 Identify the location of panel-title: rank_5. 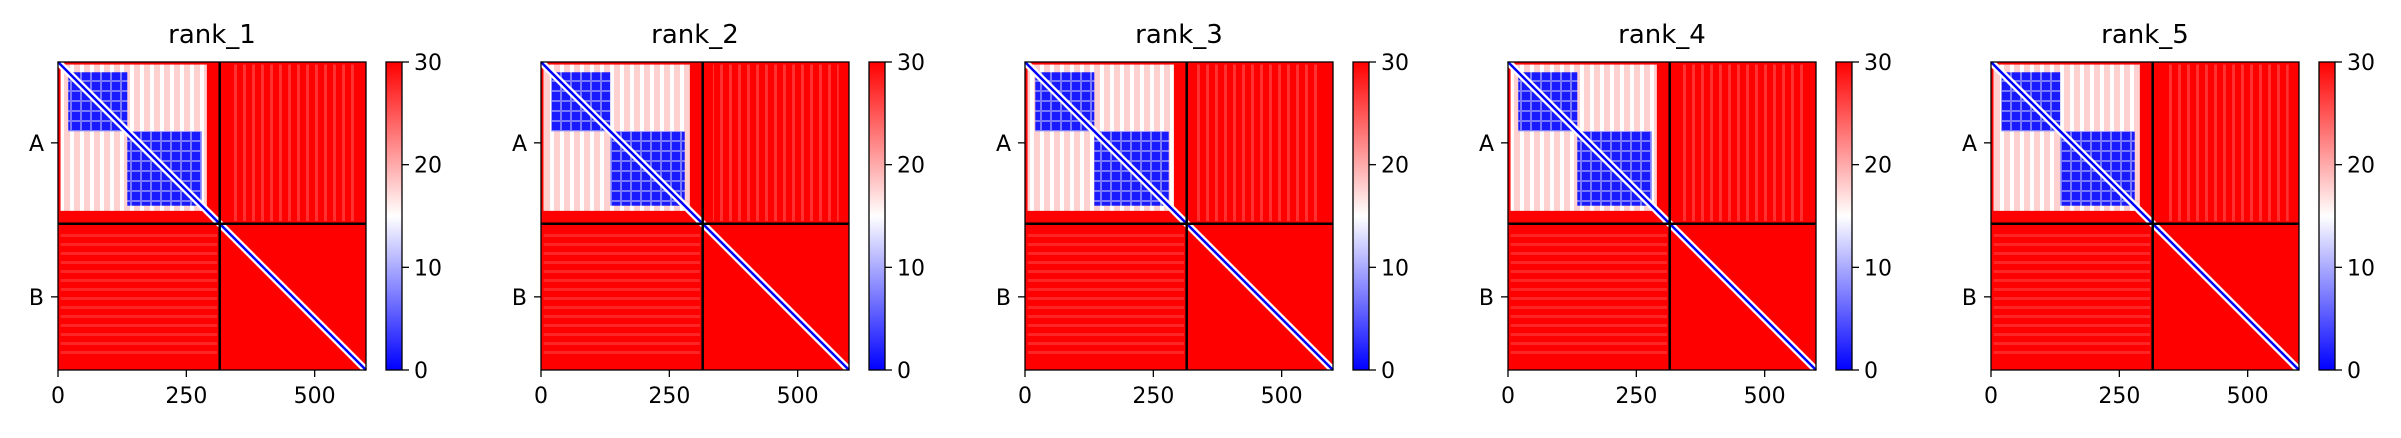
(2145, 35).